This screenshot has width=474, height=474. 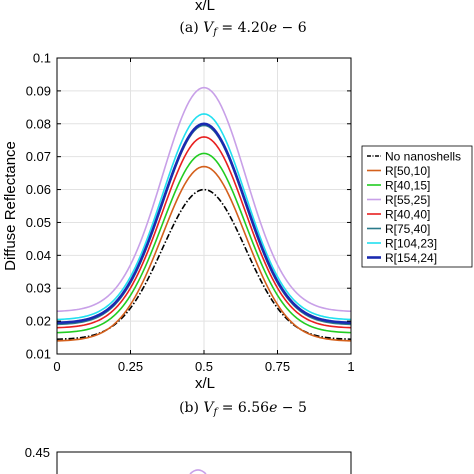 I want to click on legend-box, so click(x=417, y=206).